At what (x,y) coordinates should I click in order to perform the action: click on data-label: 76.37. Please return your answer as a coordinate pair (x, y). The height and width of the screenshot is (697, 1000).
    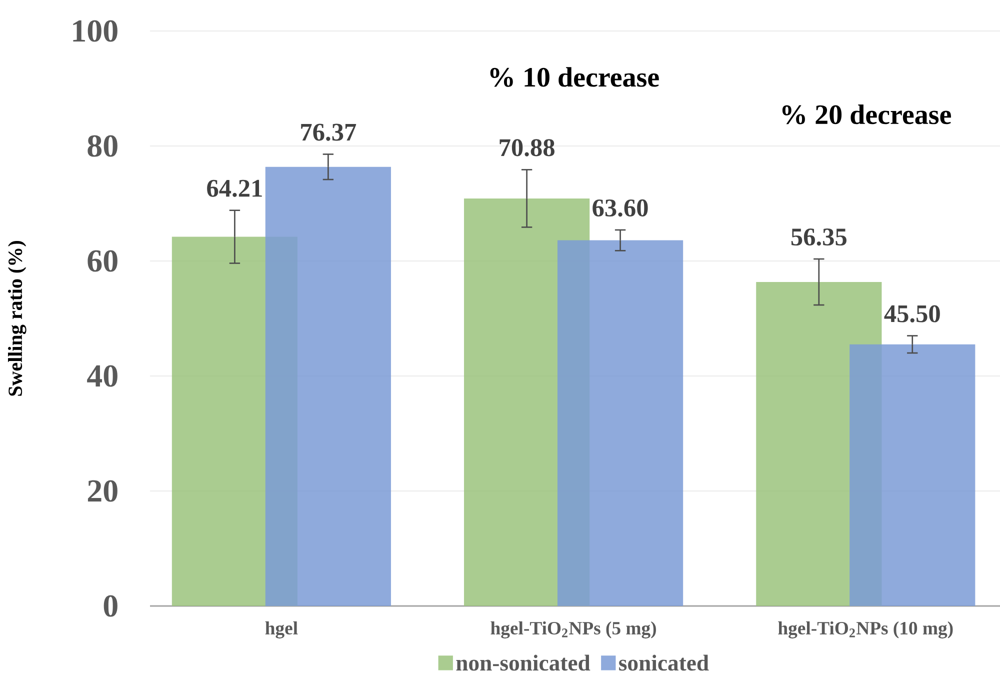
    Looking at the image, I should click on (328, 132).